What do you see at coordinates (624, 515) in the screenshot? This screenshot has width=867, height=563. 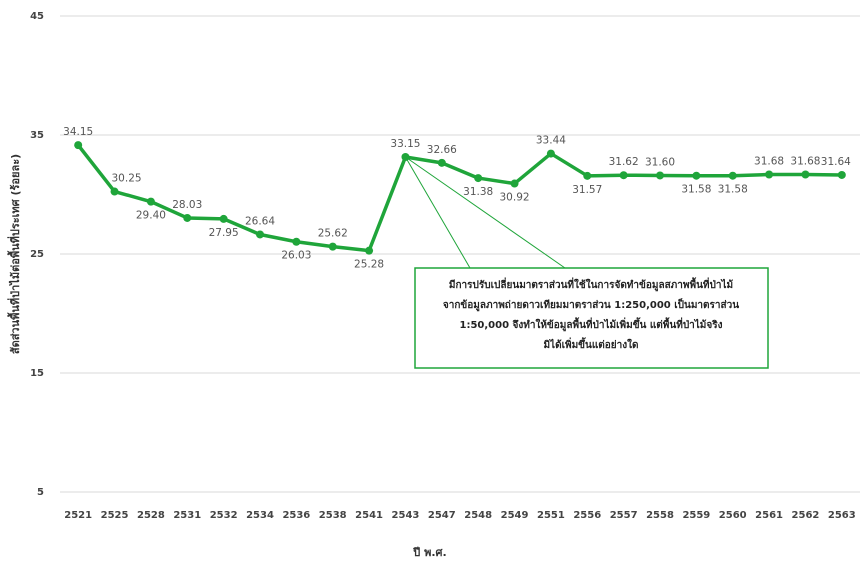 I see `x-tick-label: 2557` at bounding box center [624, 515].